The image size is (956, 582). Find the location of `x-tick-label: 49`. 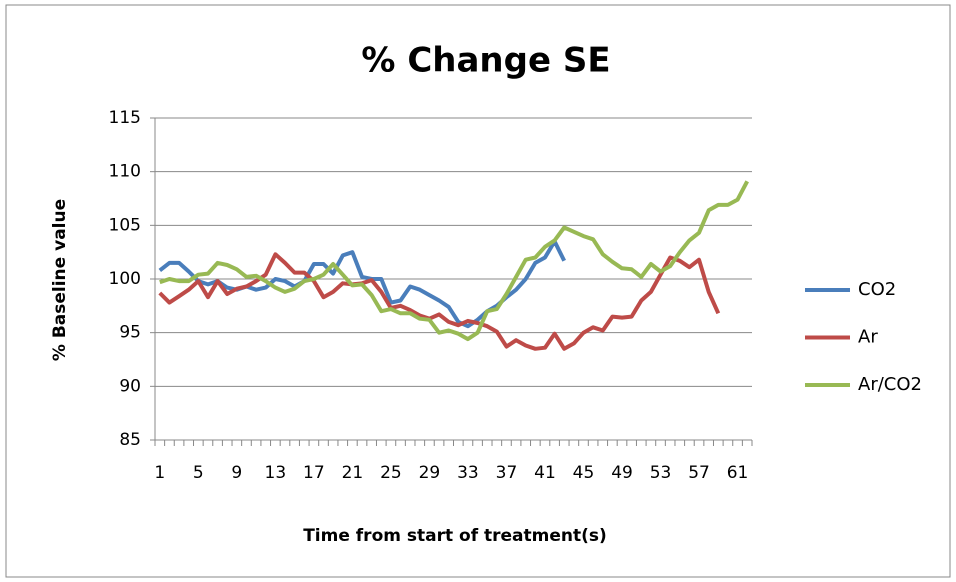

x-tick-label: 49 is located at coordinates (622, 473).